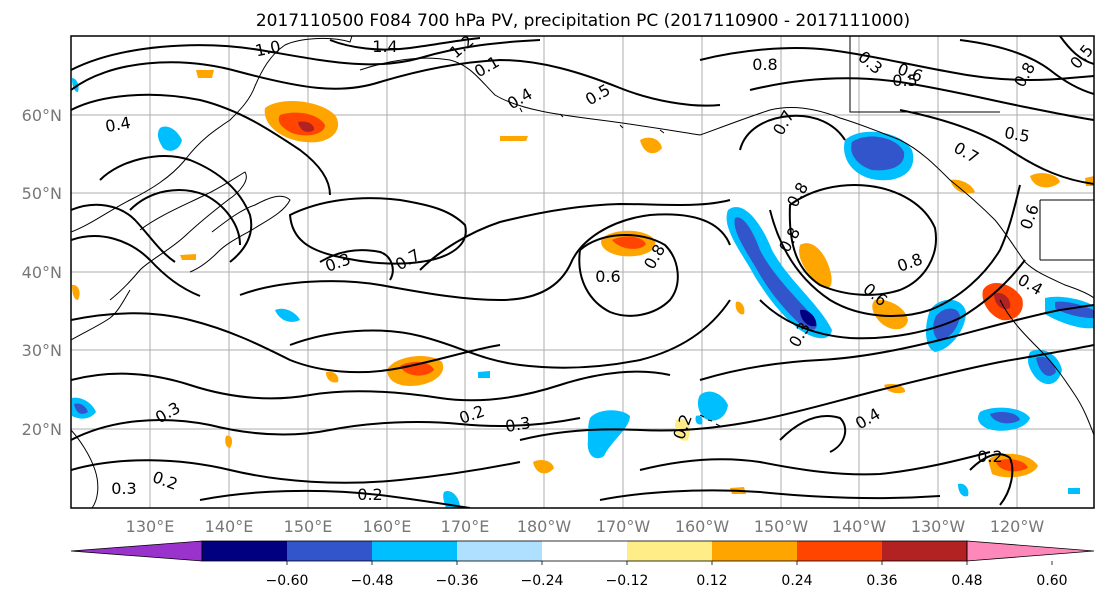 The image size is (1105, 601). I want to click on longitude-label: 150°E, so click(308, 526).